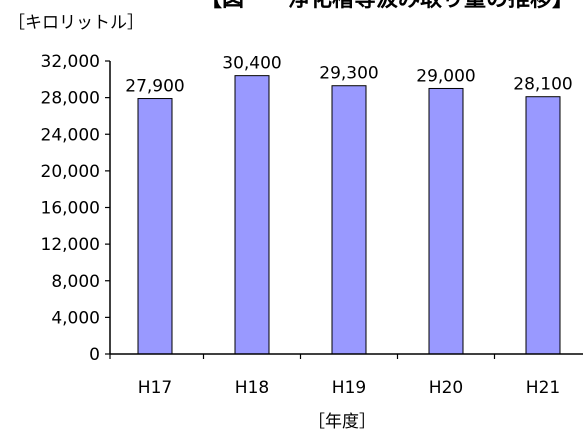  What do you see at coordinates (155, 226) in the screenshot?
I see `bar-h17` at bounding box center [155, 226].